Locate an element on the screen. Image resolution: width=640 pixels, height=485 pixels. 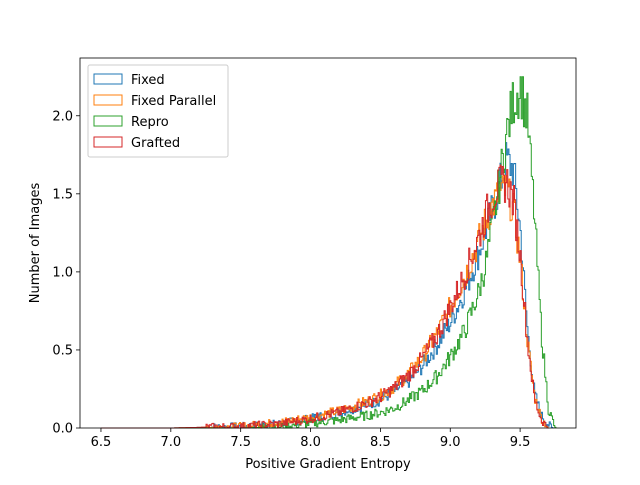
x-tick-label: 9.0 is located at coordinates (450, 442).